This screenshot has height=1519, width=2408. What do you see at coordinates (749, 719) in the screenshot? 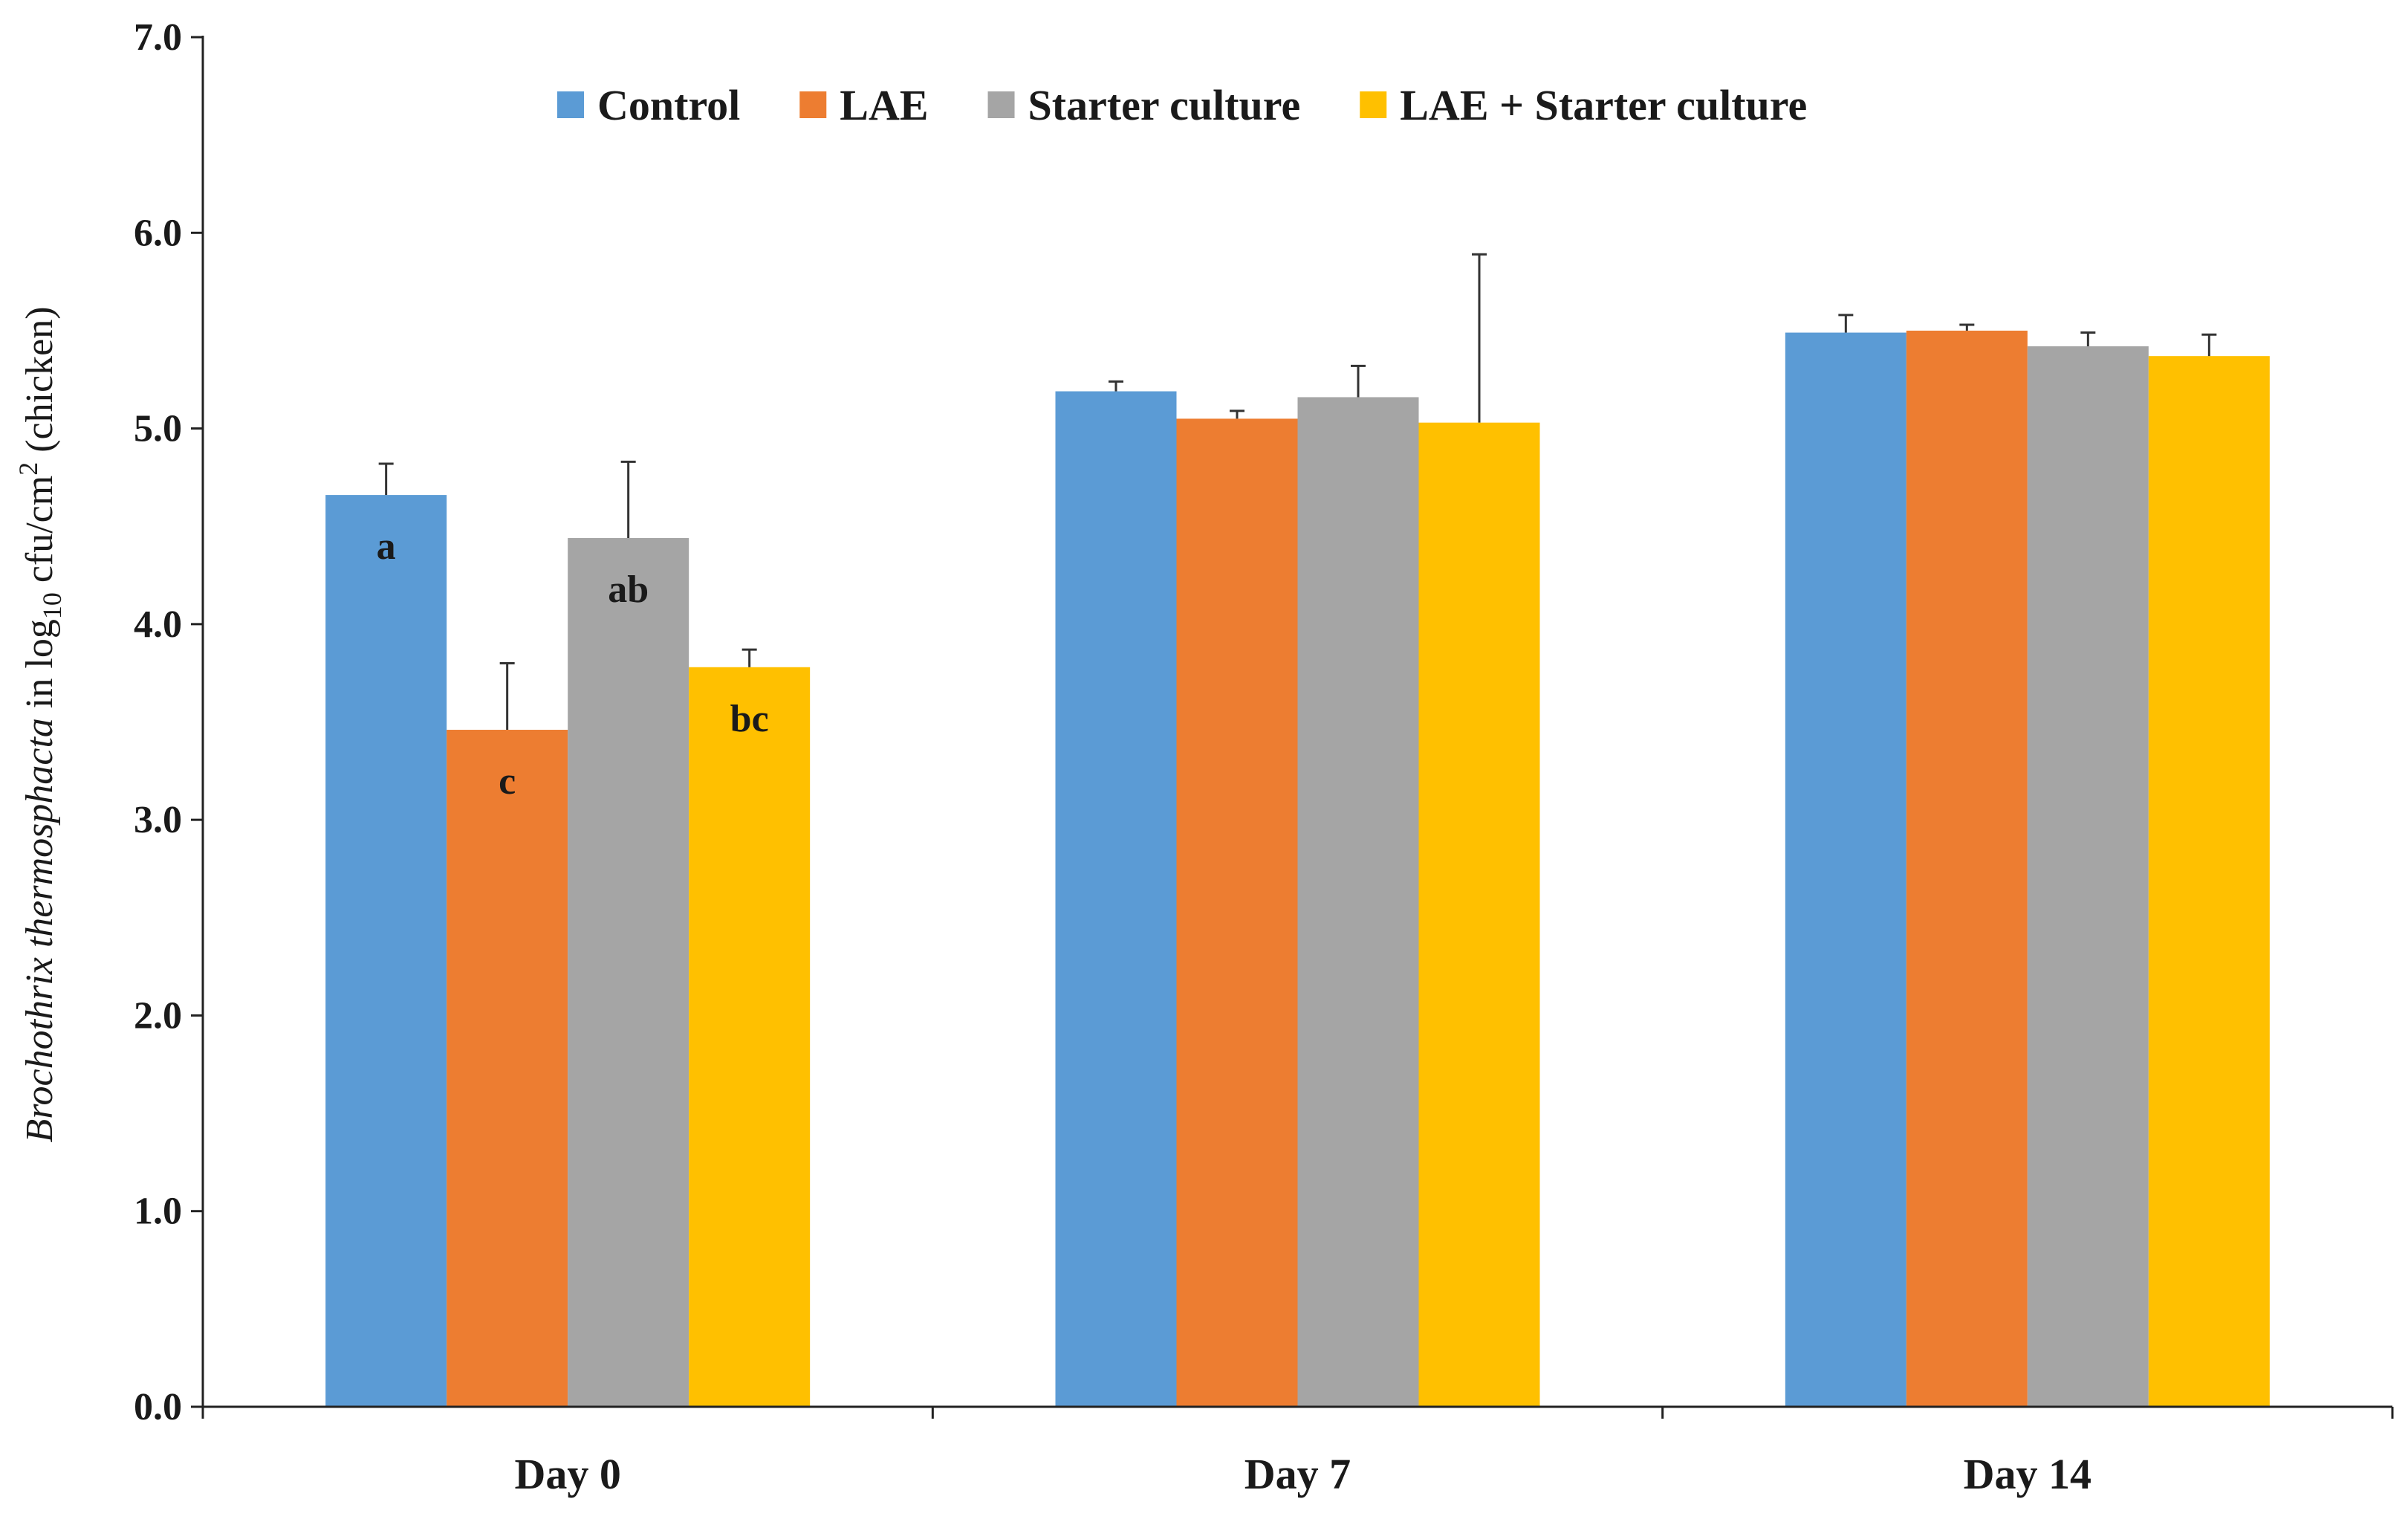
I see `significance-label: bc` at bounding box center [749, 719].